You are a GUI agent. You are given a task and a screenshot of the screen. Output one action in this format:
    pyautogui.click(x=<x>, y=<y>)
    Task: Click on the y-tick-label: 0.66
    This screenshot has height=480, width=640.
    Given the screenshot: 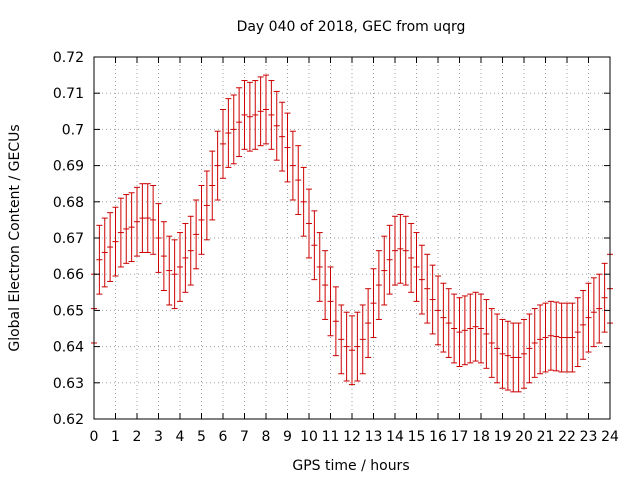 What is the action you would take?
    pyautogui.click(x=68, y=275)
    